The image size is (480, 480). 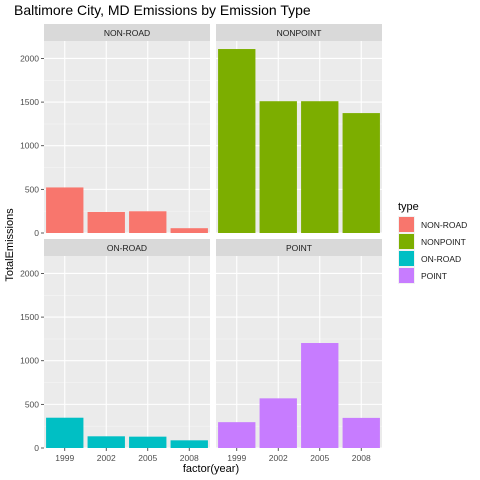 What do you see at coordinates (65, 432) in the screenshot?
I see `bar-on-road-1999` at bounding box center [65, 432].